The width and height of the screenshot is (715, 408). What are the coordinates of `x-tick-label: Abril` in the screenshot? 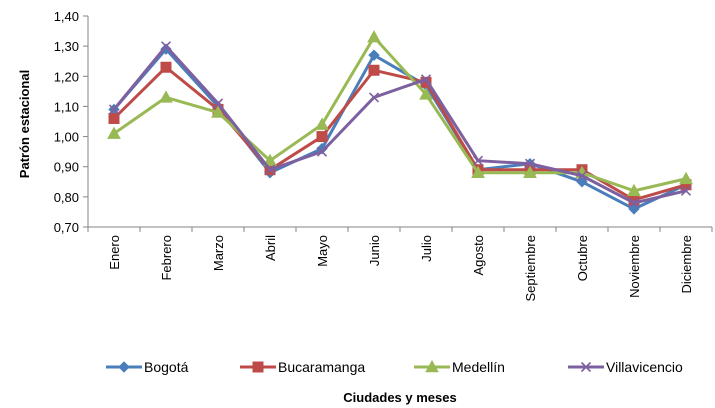 It's located at (270, 248).